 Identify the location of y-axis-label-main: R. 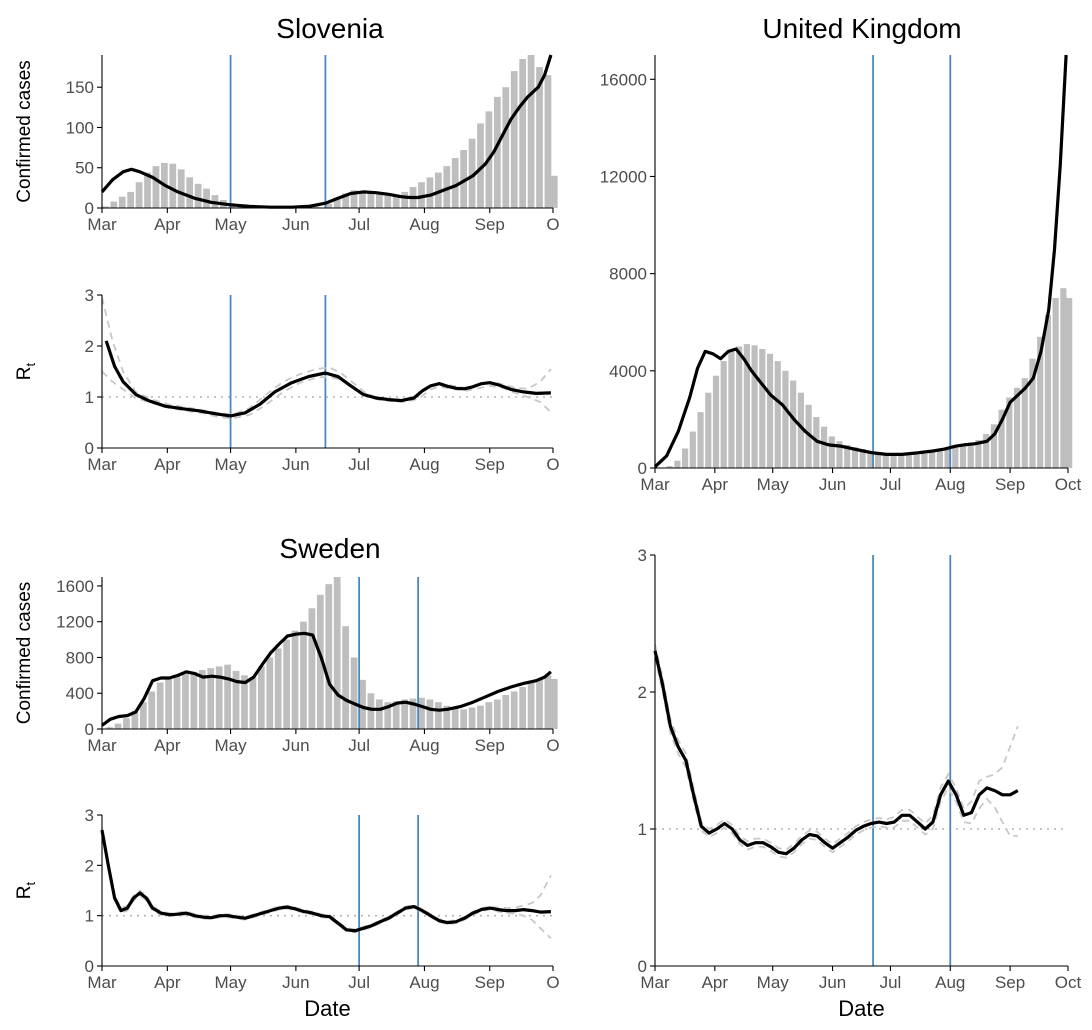
(24, 892).